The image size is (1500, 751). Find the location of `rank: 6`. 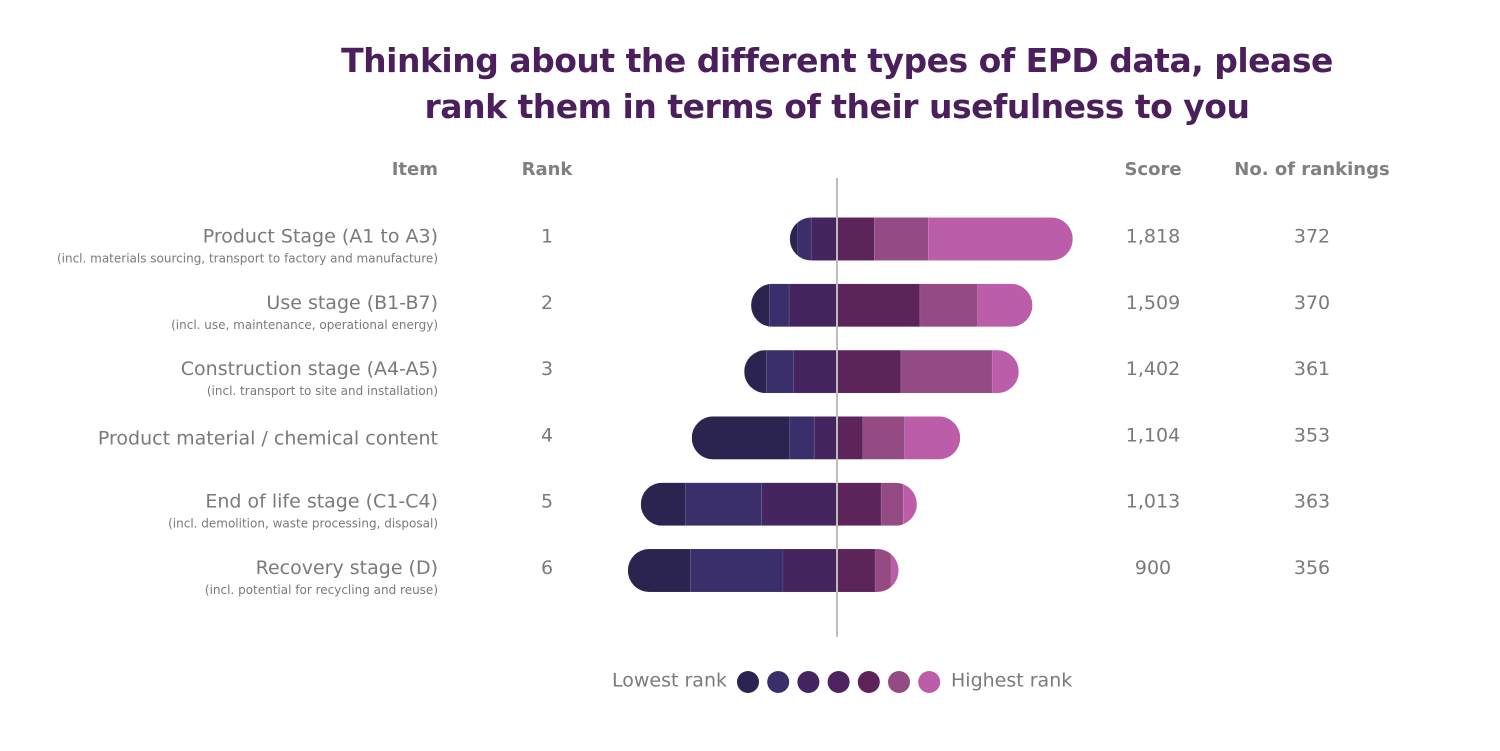

rank: 6 is located at coordinates (547, 568).